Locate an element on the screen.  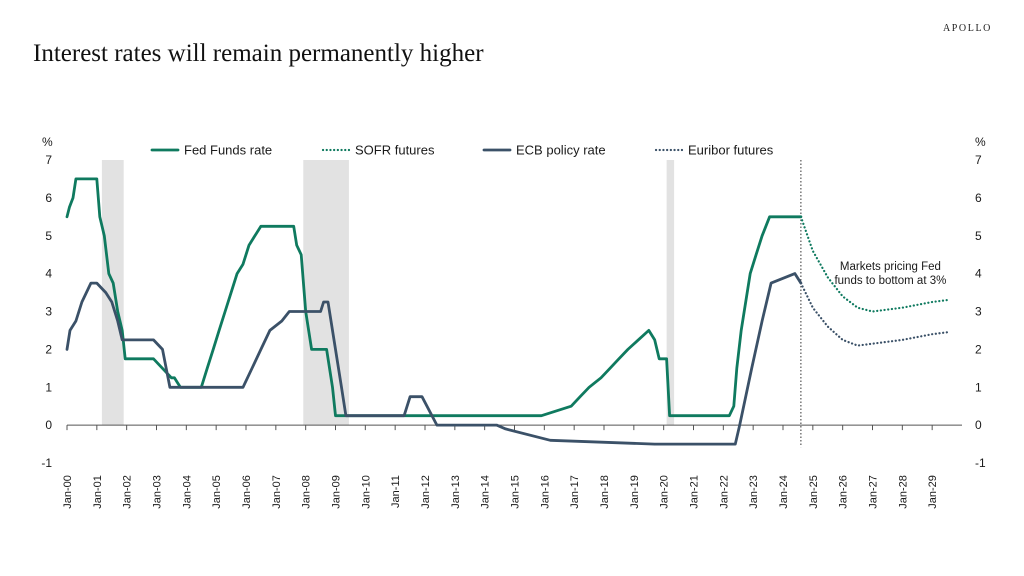
x-tick-label: Jan-28 is located at coordinates (903, 492).